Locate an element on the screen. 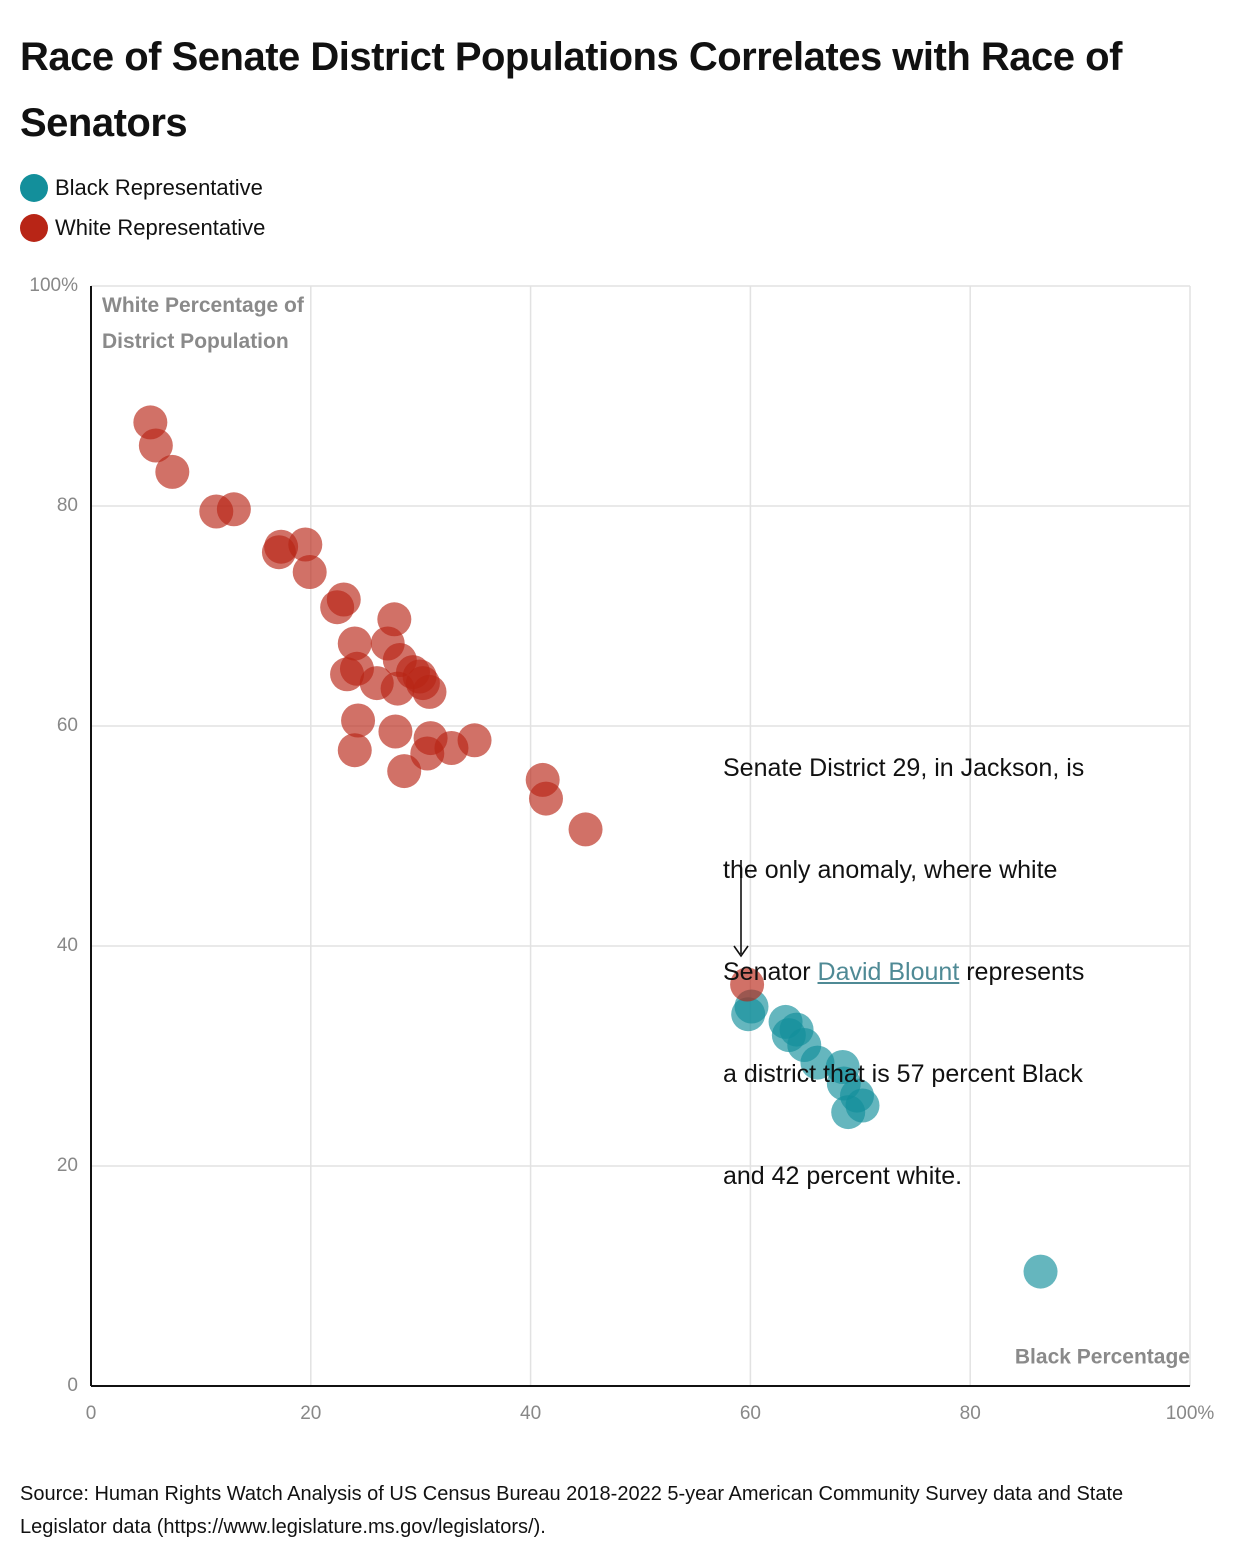  annotation-arrowhead is located at coordinates (741, 951).